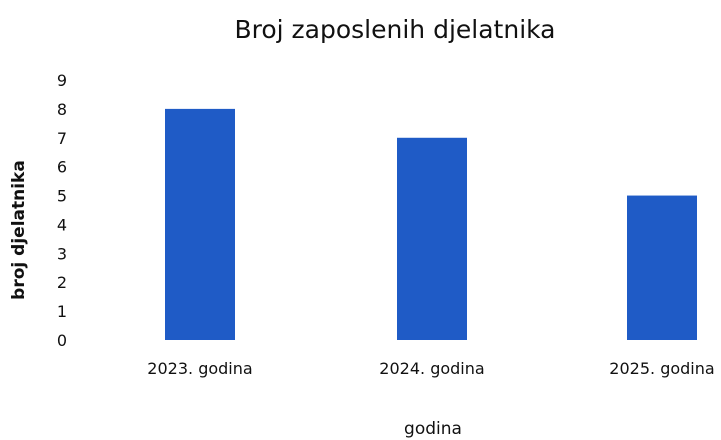  What do you see at coordinates (62, 196) in the screenshot?
I see `y-tick-label: 5` at bounding box center [62, 196].